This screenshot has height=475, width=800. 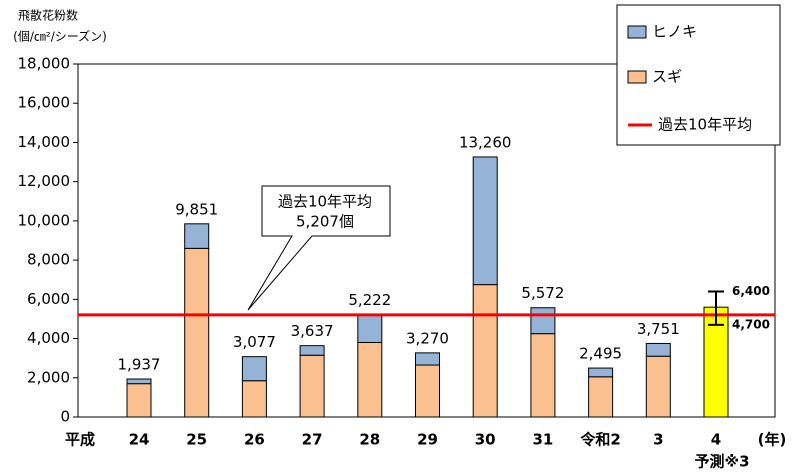 I want to click on legend-label: 過去10年平均, so click(x=705, y=125).